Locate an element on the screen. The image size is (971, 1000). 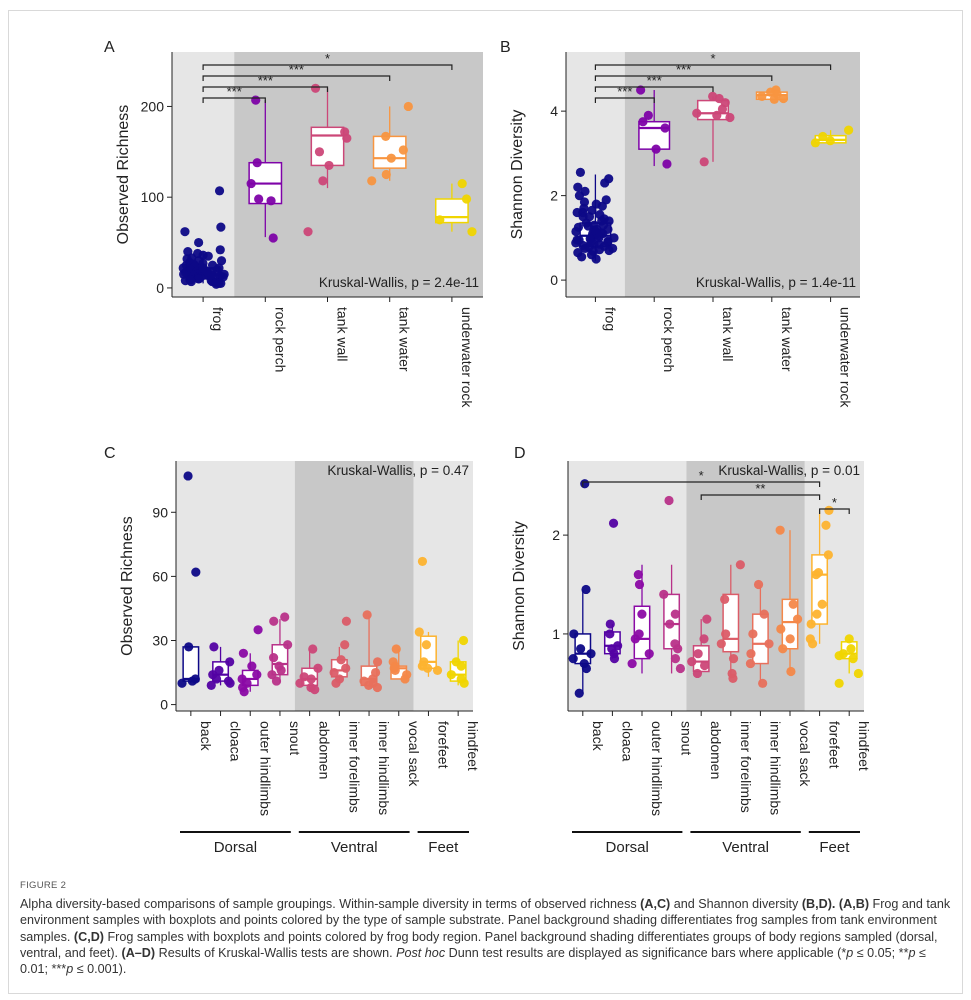
panel-letter: A is located at coordinates (109, 47).